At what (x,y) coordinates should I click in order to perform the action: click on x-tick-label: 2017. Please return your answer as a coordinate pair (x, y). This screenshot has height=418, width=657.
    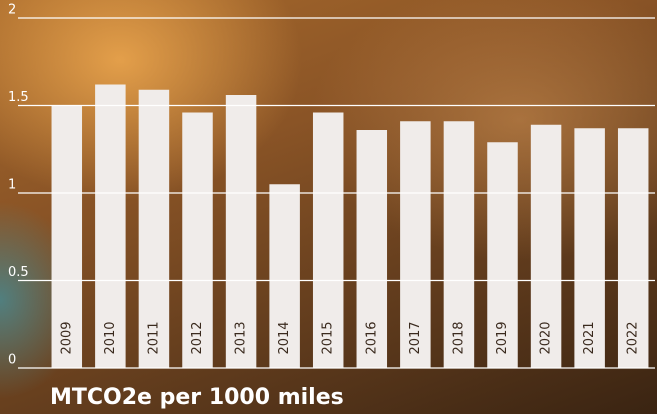
    Looking at the image, I should click on (415, 337).